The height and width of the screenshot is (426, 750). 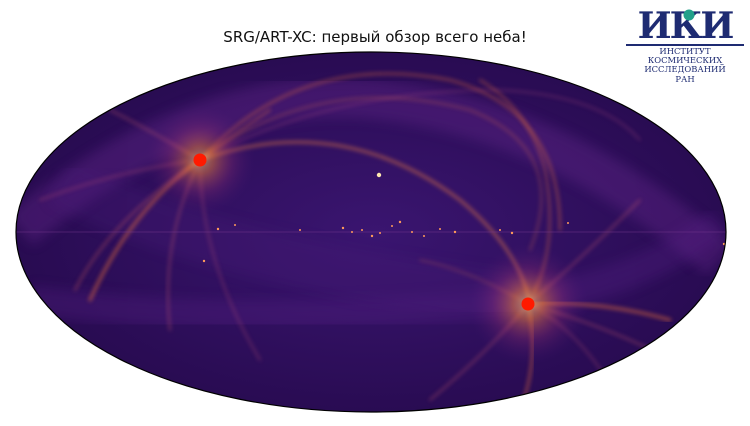 I want to click on iki-logo-mark: ИКИ, so click(x=687, y=24).